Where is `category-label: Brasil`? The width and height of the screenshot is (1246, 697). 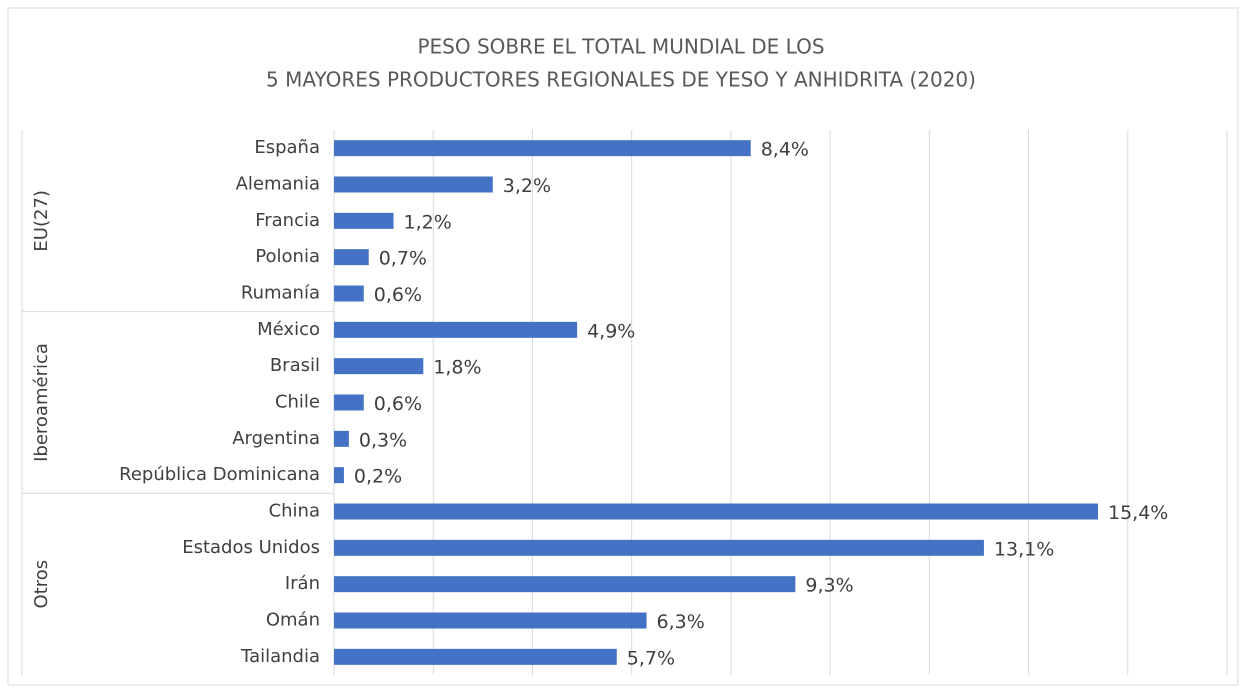
category-label: Brasil is located at coordinates (295, 365).